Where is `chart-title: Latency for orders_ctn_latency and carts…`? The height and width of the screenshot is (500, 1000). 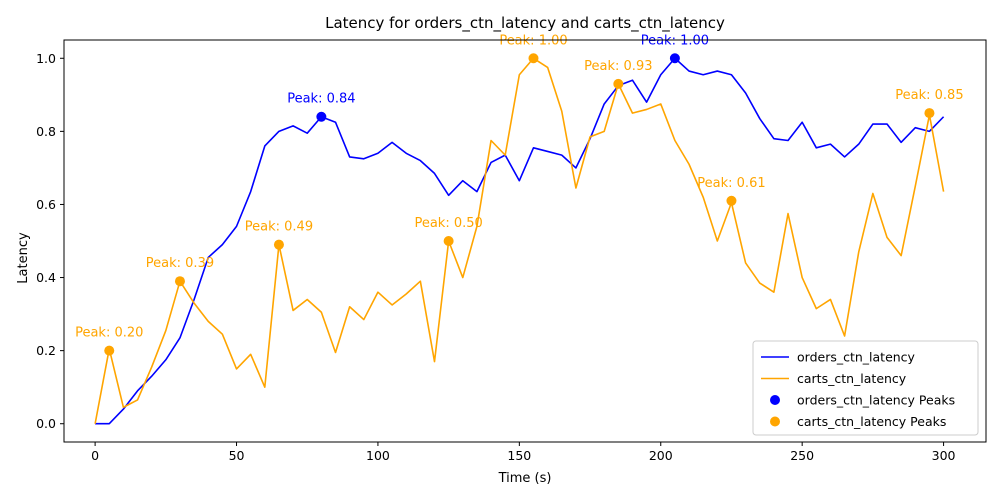
chart-title: Latency for orders_ctn_latency and carts… is located at coordinates (525, 23).